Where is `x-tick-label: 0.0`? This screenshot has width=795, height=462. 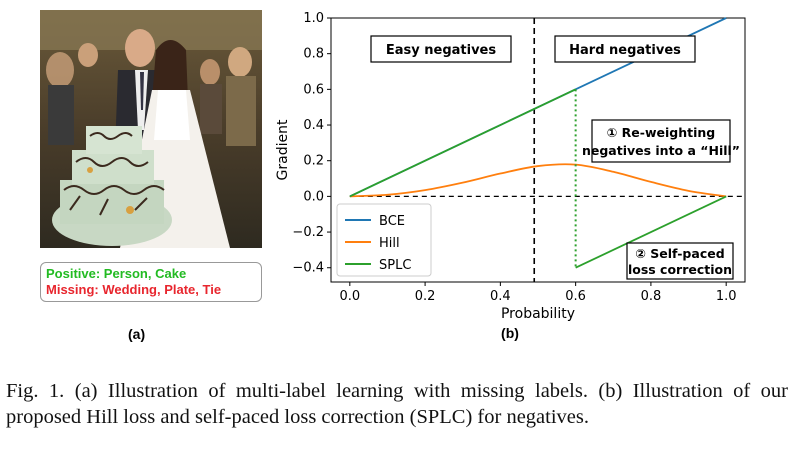 x-tick-label: 0.0 is located at coordinates (349, 296).